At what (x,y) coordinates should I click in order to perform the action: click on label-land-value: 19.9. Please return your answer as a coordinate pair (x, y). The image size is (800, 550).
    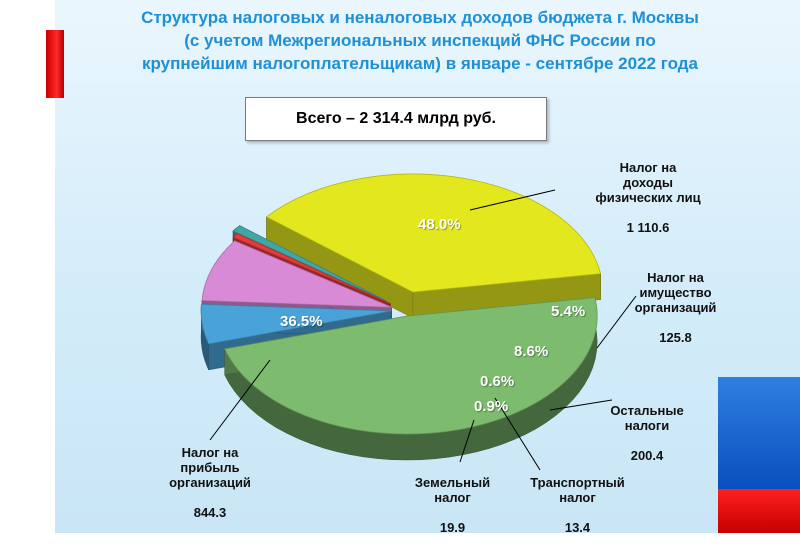
    Looking at the image, I should click on (452, 527).